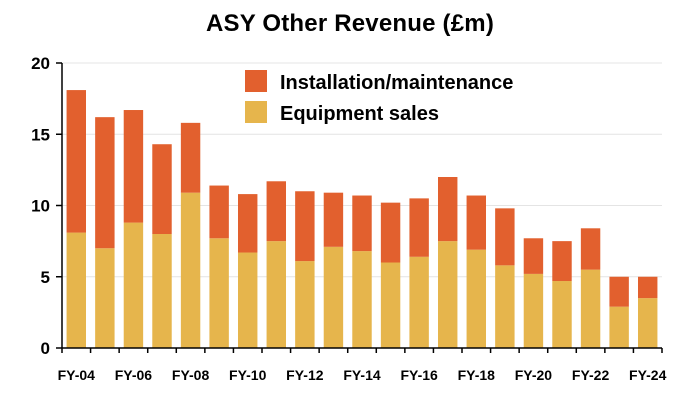  Describe the element at coordinates (77, 375) in the screenshot. I see `x-tick-label: FY-04` at that location.